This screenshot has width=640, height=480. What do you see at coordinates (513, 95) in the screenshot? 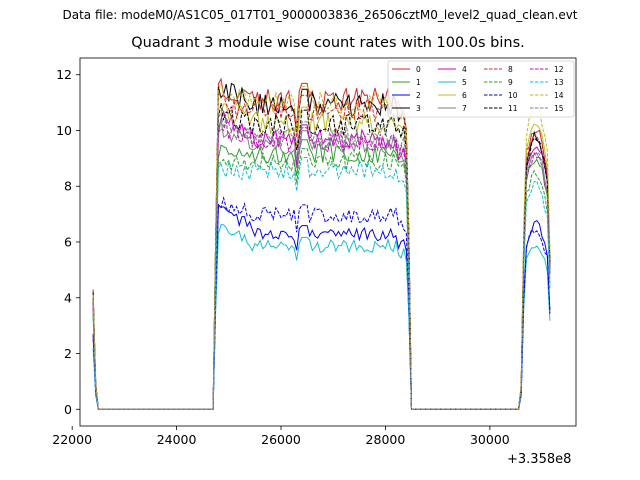
I see `legend-label-10: 10` at bounding box center [513, 95].